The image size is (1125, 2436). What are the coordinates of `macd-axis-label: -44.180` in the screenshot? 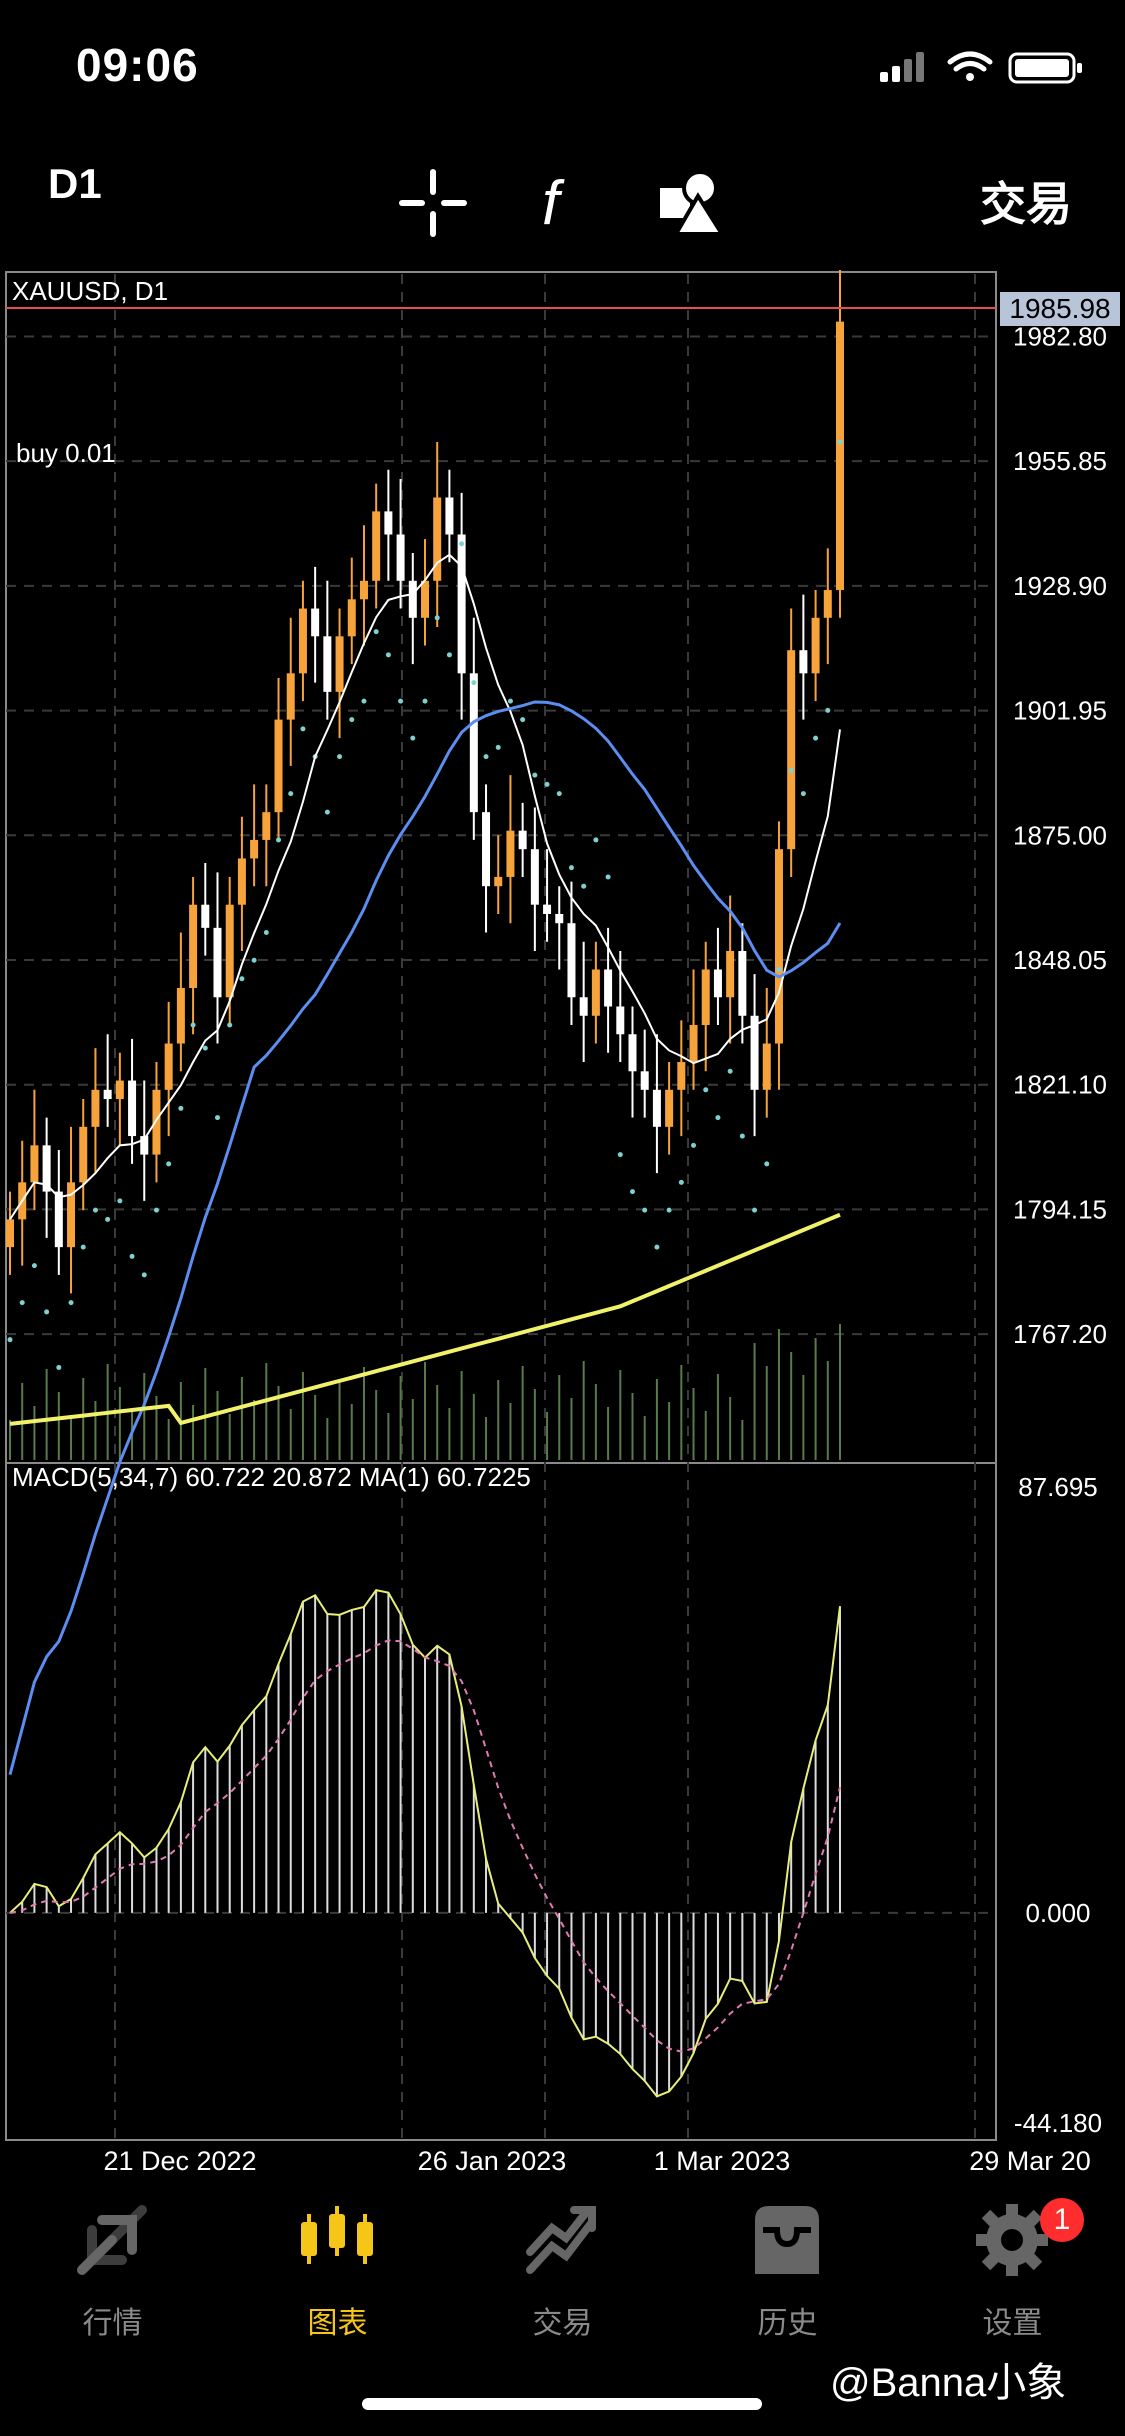 It's located at (1058, 2123).